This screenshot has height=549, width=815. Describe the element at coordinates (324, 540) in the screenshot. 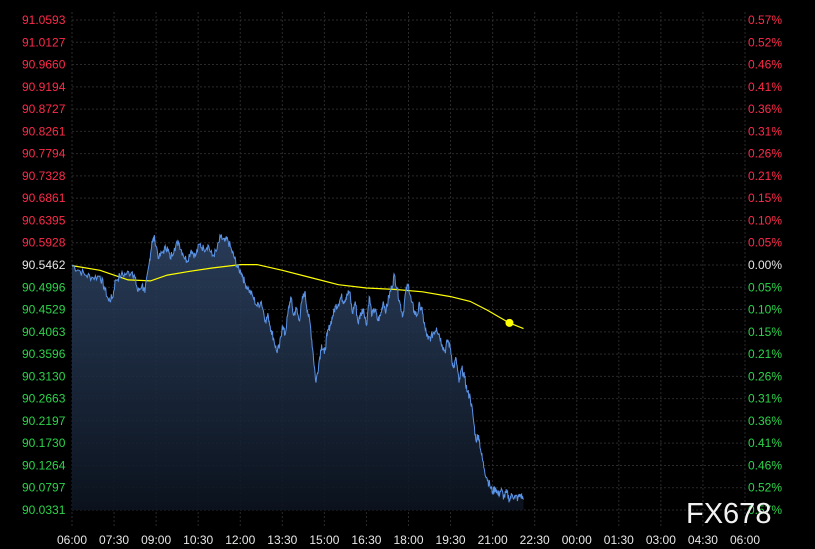

I see `x-tick-label: 15:00` at that location.